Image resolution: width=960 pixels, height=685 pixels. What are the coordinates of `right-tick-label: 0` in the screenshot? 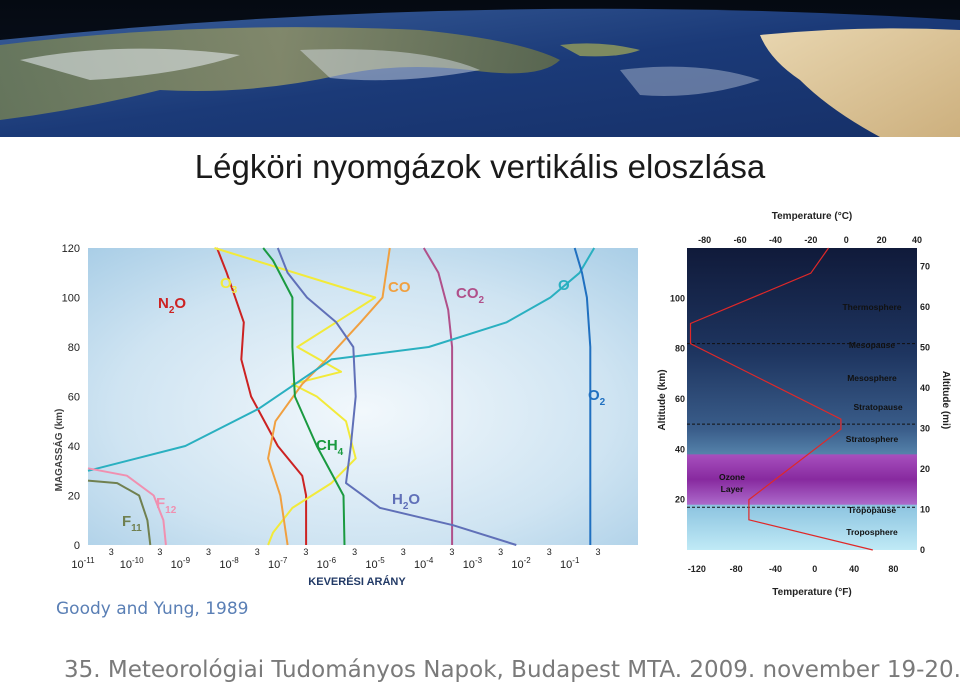 It's located at (922, 550).